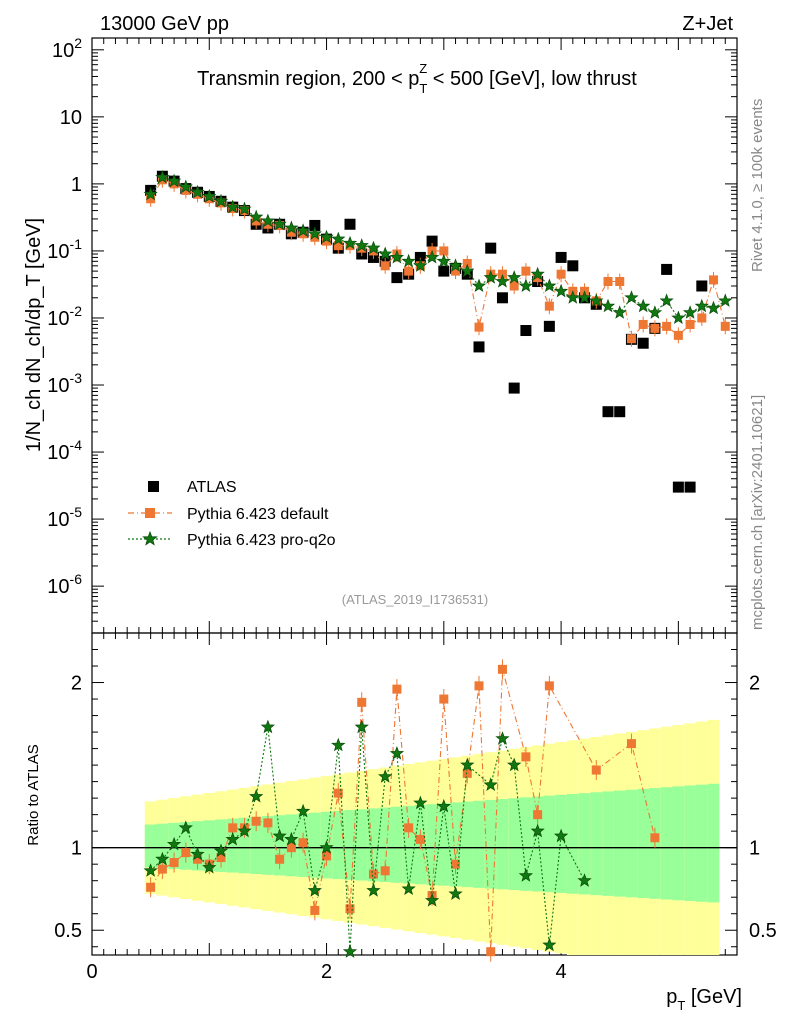  I want to click on y-tick-label: 10⁻⁶, so click(64, 584).